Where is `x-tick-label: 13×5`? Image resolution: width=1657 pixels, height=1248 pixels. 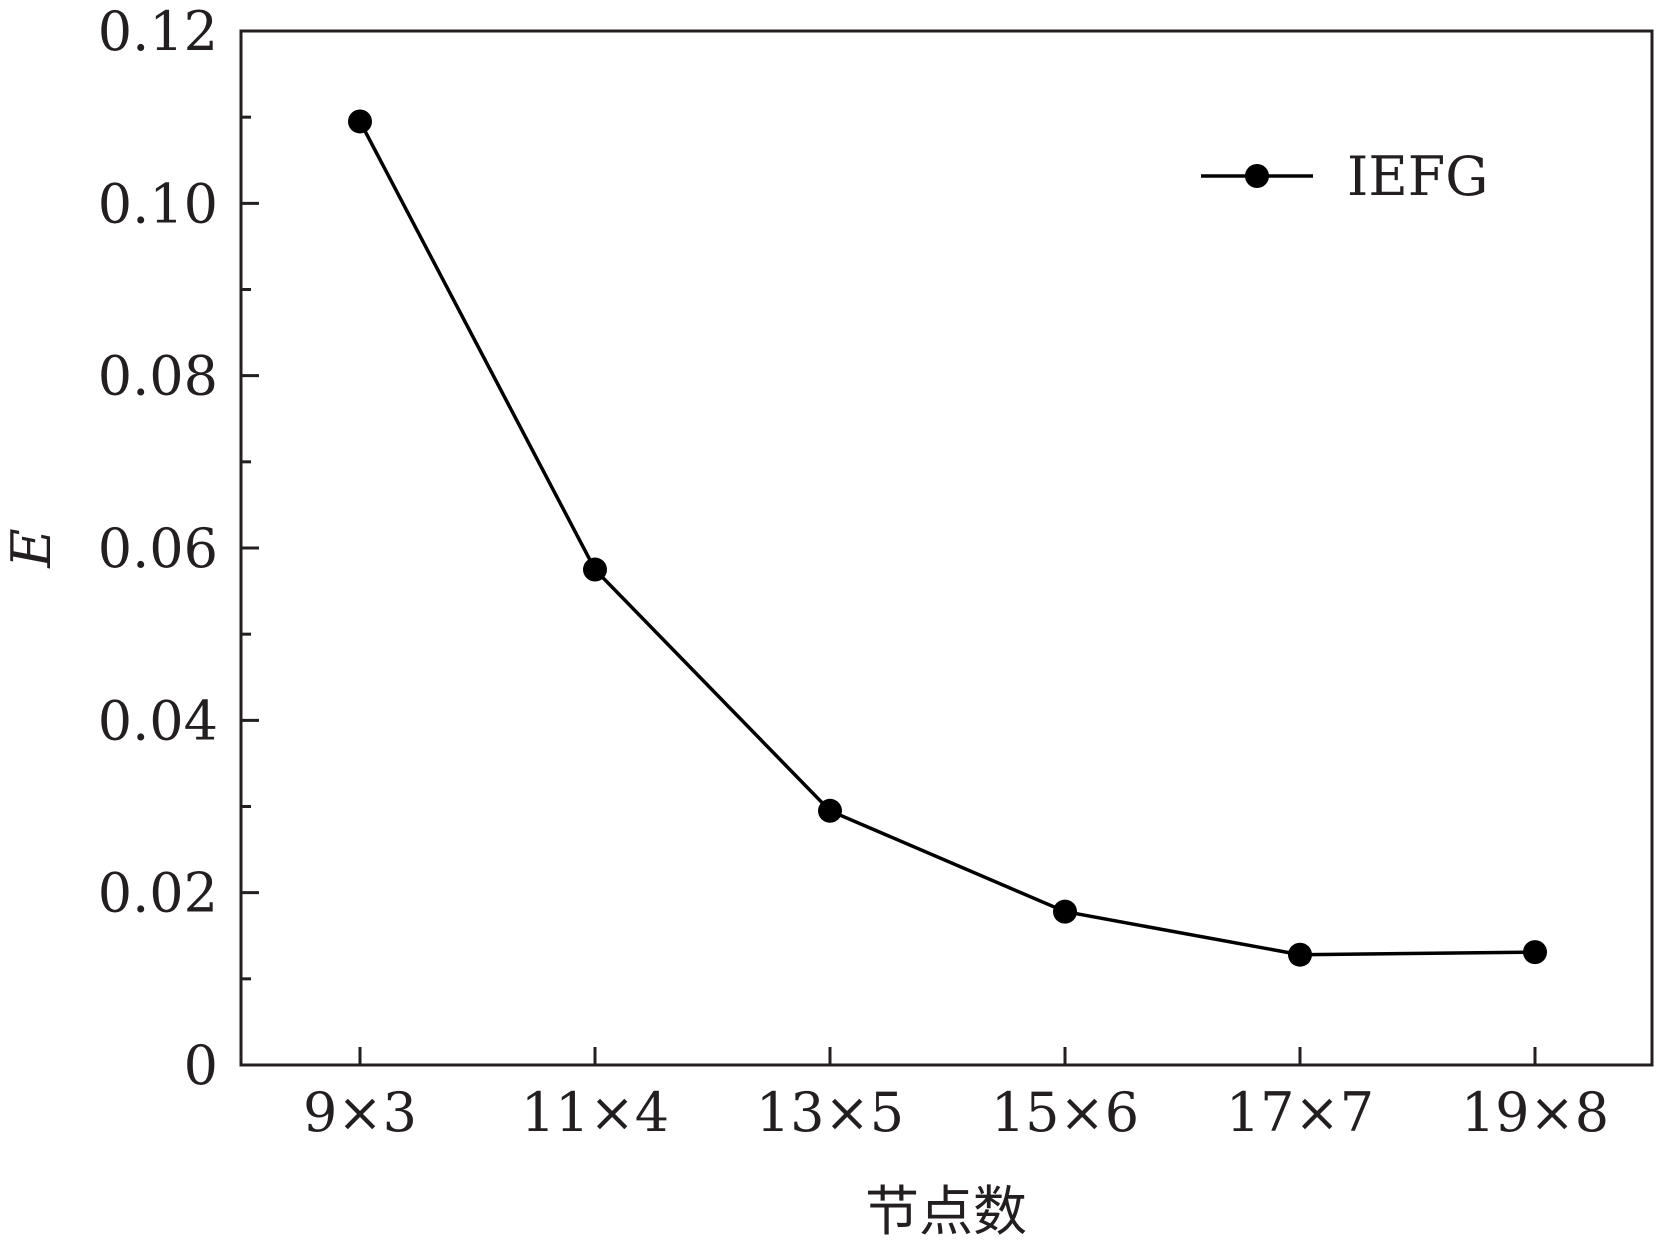 x-tick-label: 13×5 is located at coordinates (830, 1112).